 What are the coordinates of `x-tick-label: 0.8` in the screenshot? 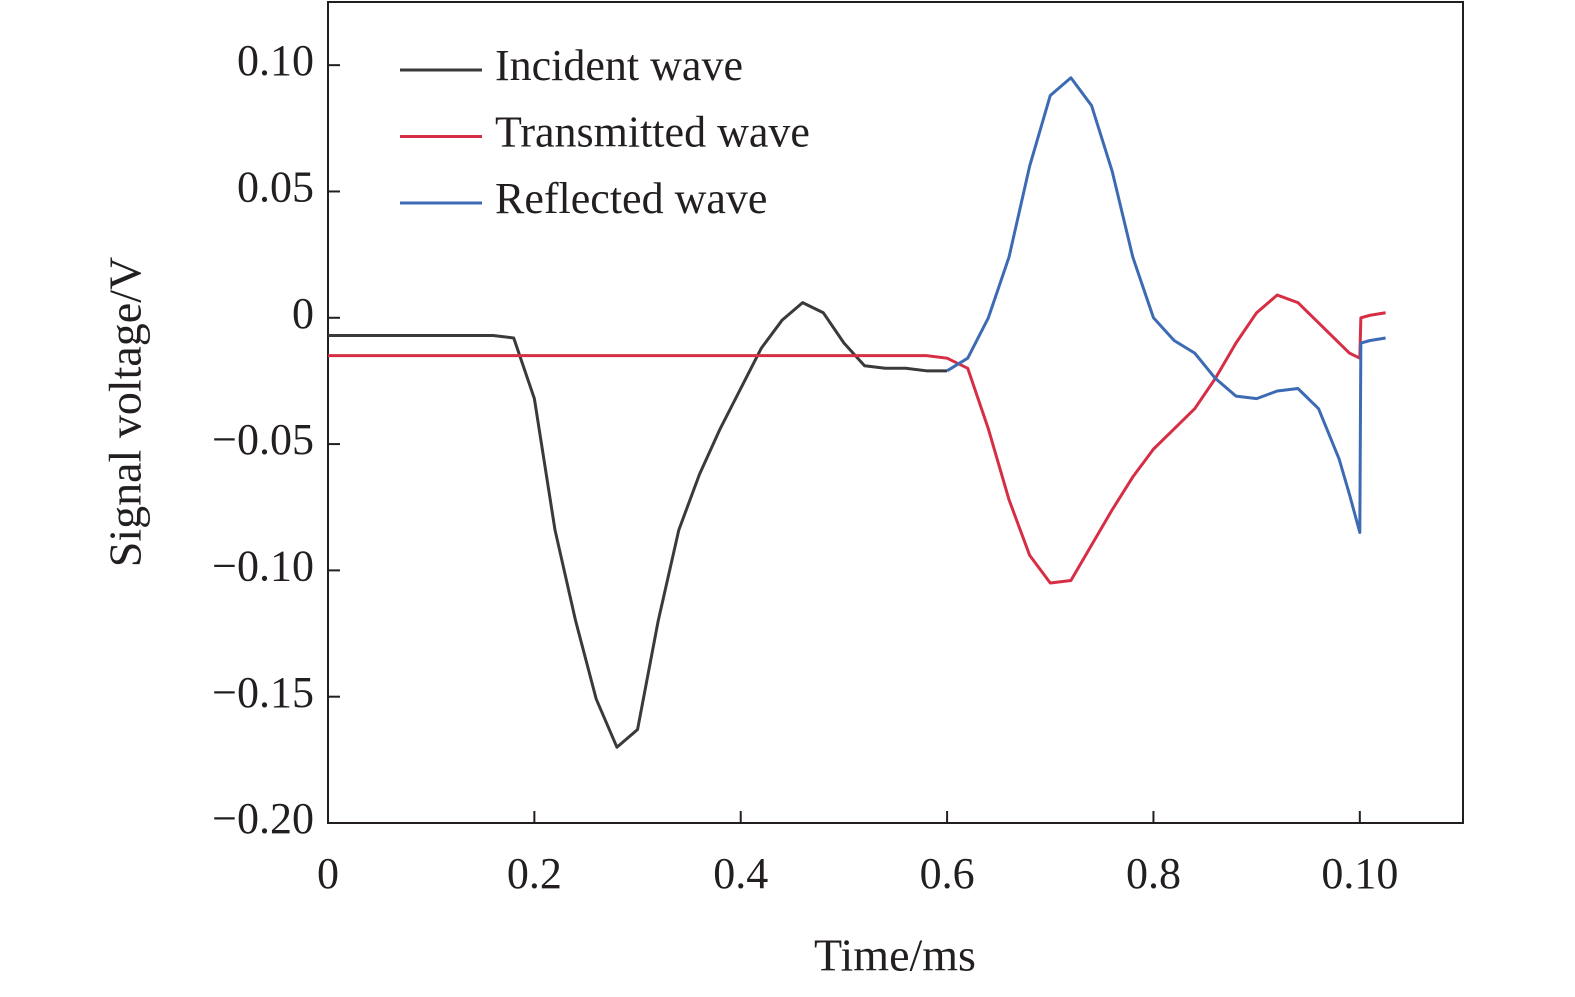 It's located at (1153, 873).